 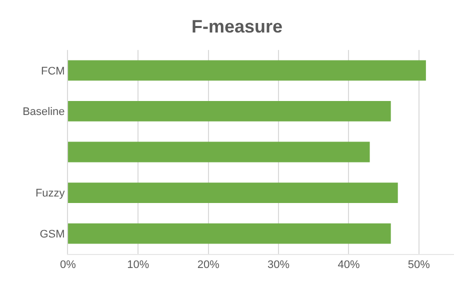 I want to click on x-tick-label: 10%, so click(x=138, y=265).